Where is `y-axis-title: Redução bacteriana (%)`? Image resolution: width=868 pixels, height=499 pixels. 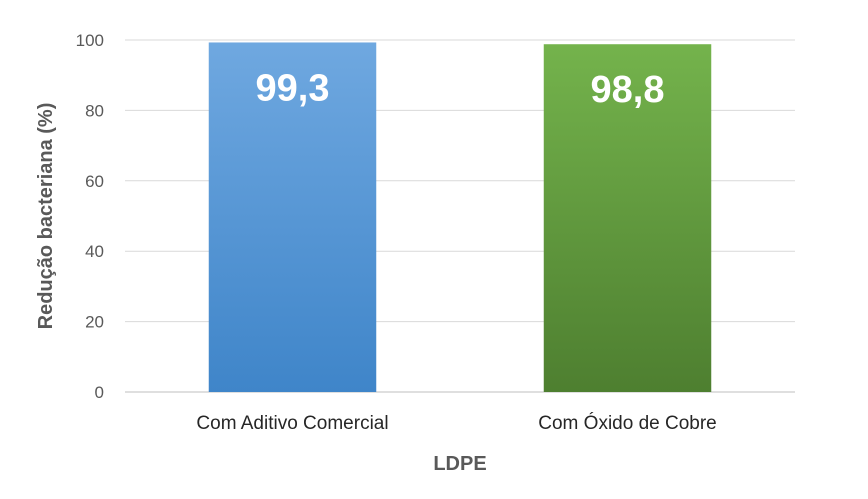 y-axis-title: Redução bacteriana (%) is located at coordinates (46, 216).